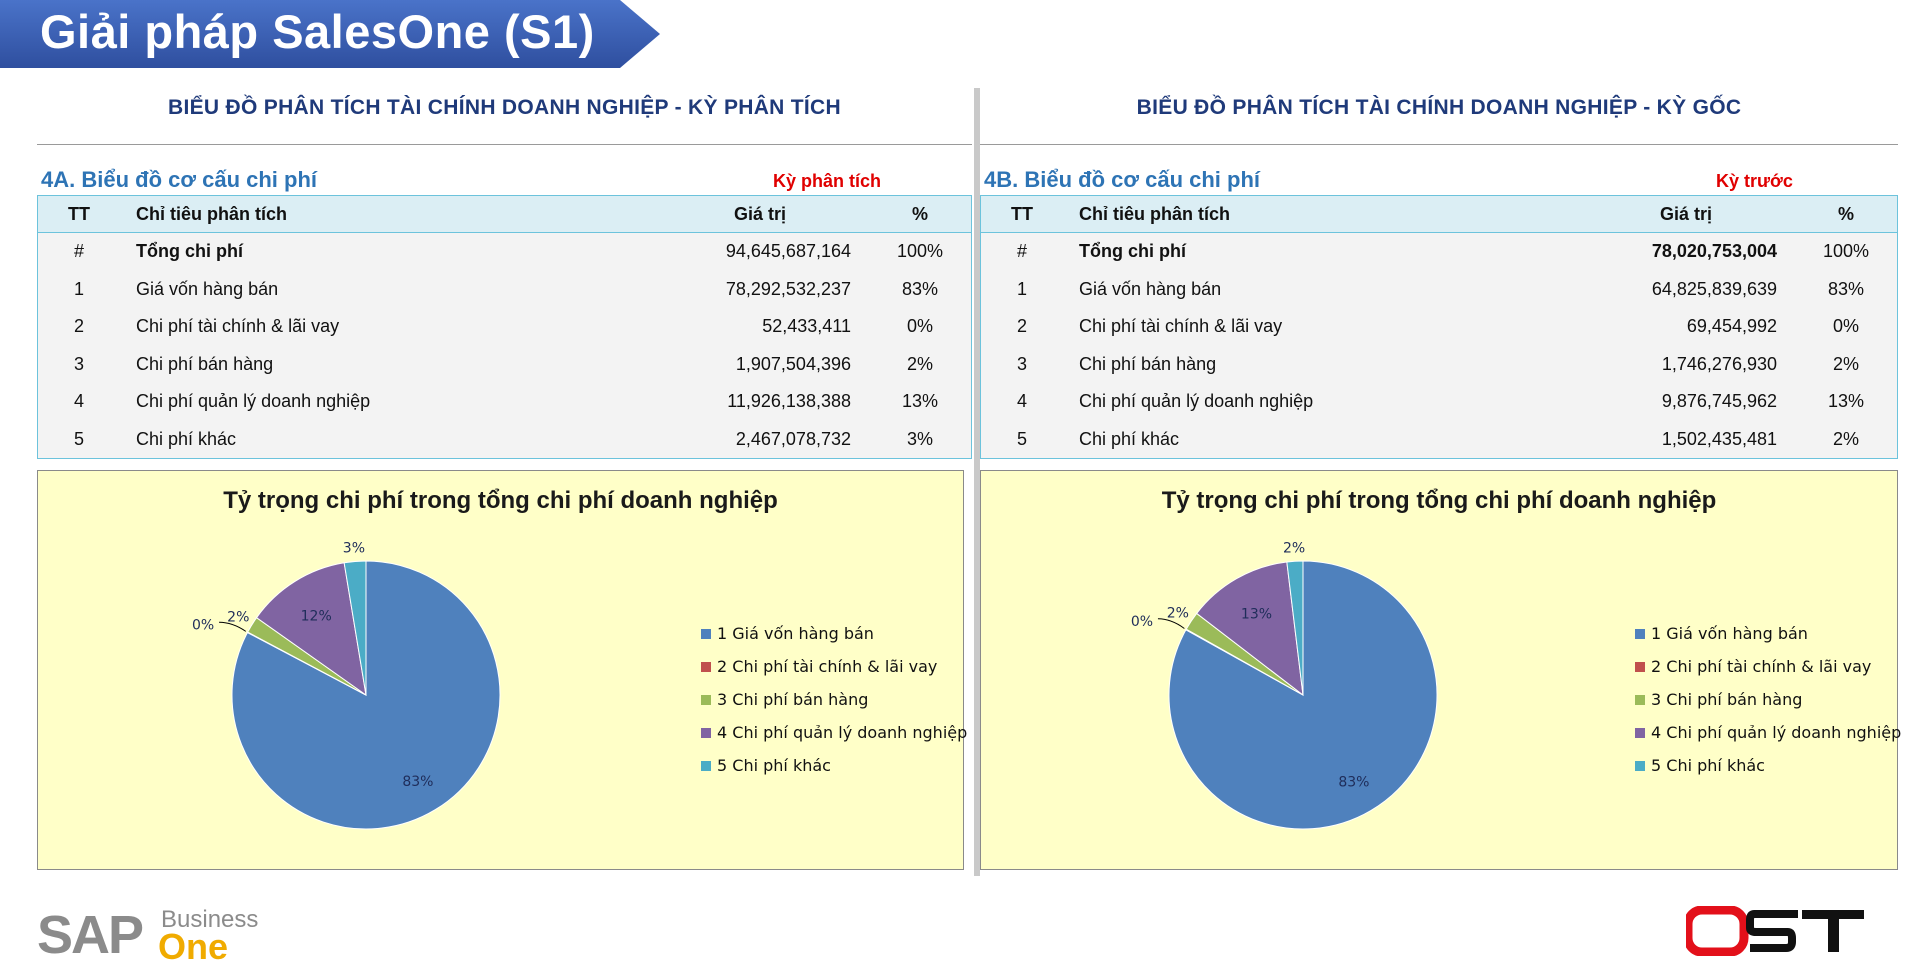 The image size is (1920, 975). Describe the element at coordinates (90, 935) in the screenshot. I see `sap-logo-word: SAP` at that location.